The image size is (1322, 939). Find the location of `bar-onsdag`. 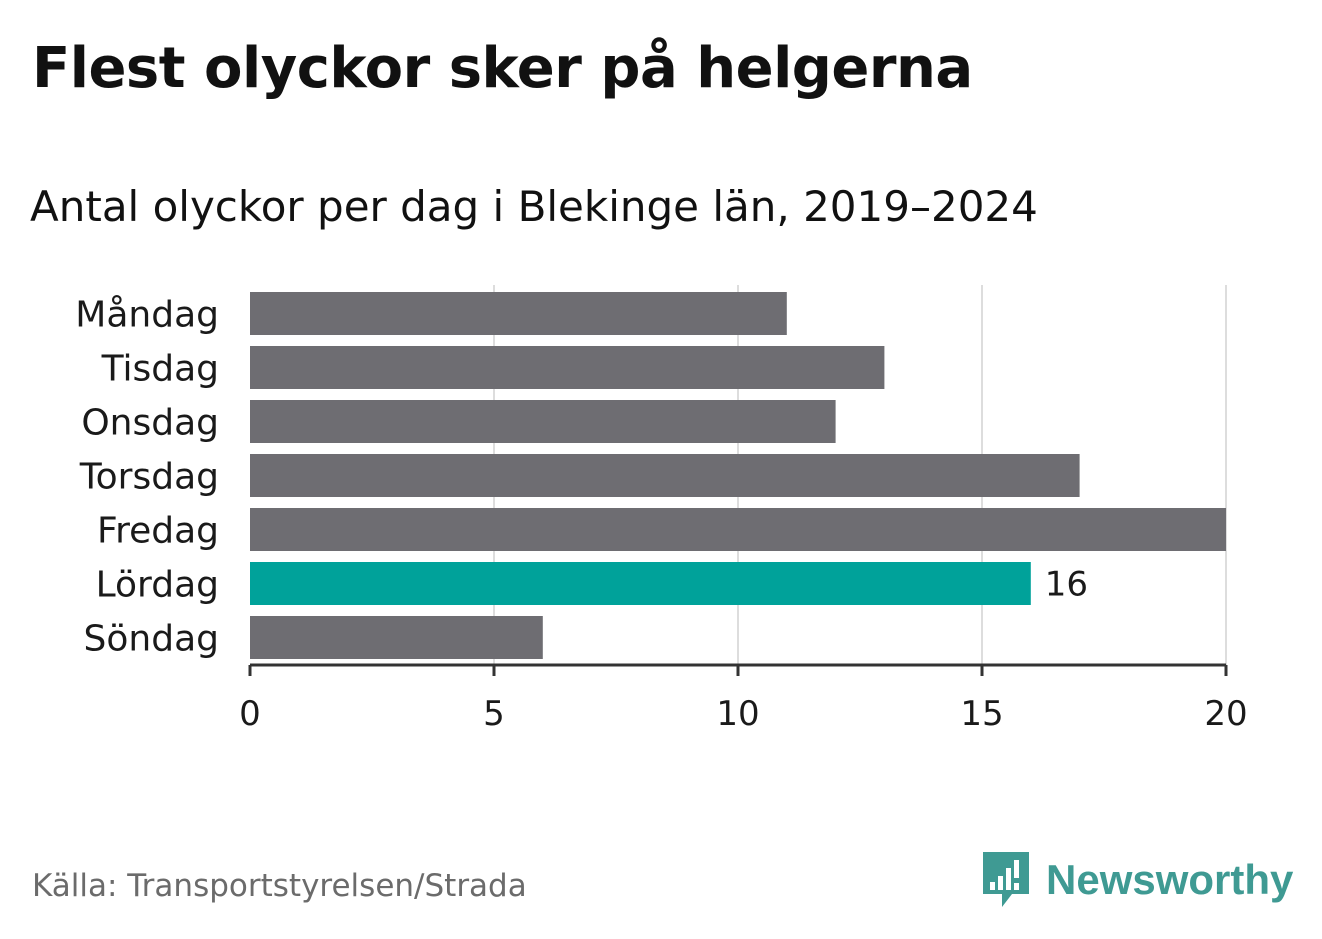

bar-onsdag is located at coordinates (543, 421).